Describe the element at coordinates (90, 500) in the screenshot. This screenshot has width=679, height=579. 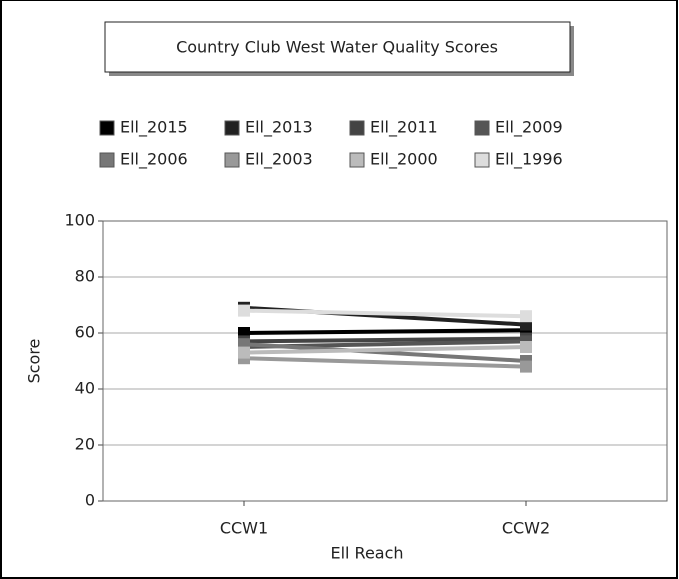
I see `y-tick-label: 0` at that location.